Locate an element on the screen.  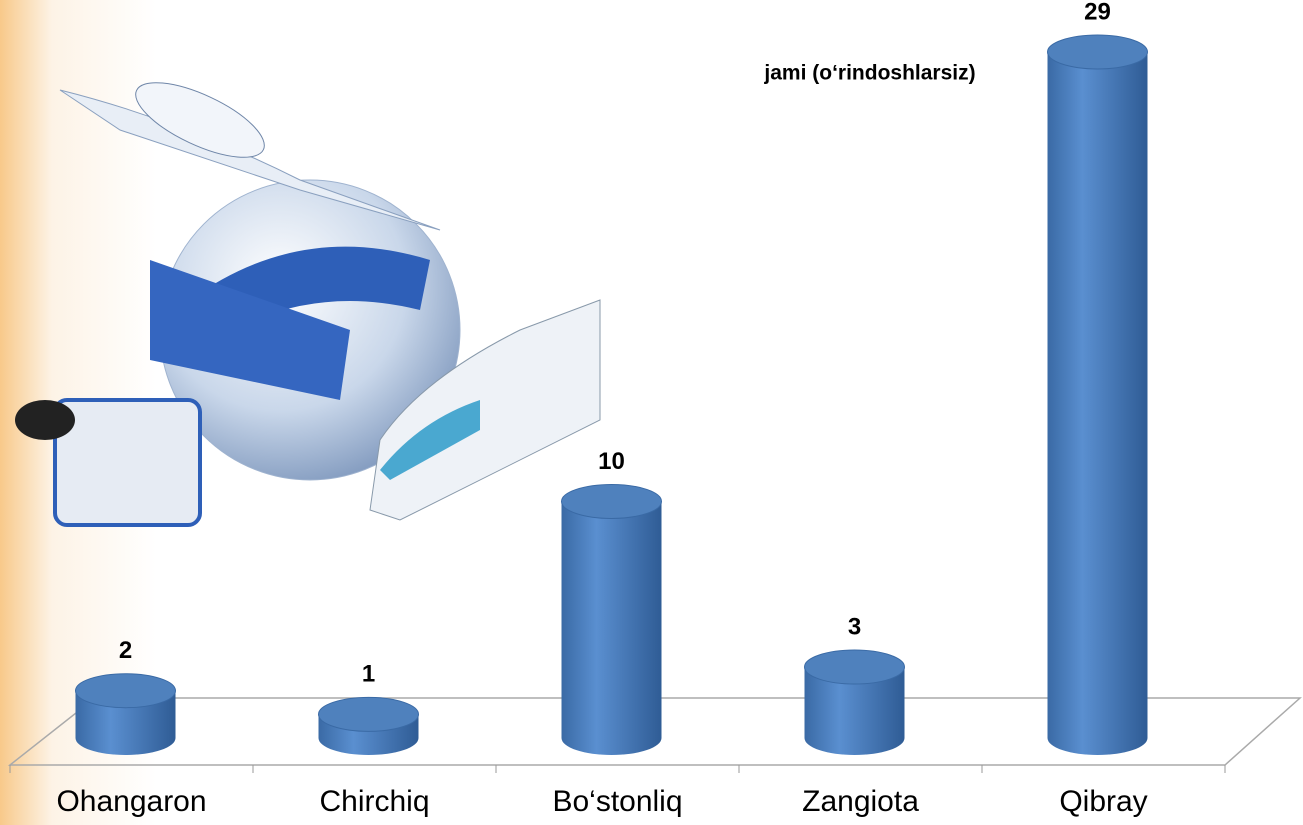
x-tick-label: Ohangaron is located at coordinates (131, 801).